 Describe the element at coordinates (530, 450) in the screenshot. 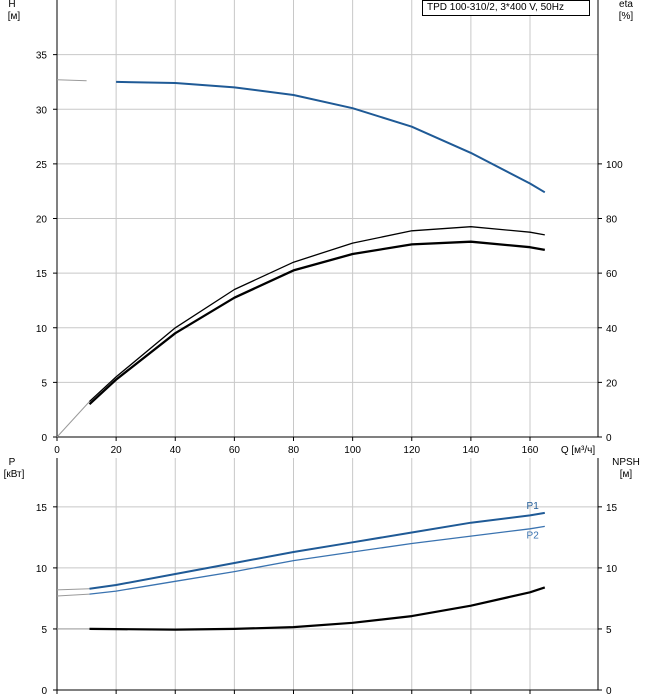

I see `x-tick-label: 160` at that location.